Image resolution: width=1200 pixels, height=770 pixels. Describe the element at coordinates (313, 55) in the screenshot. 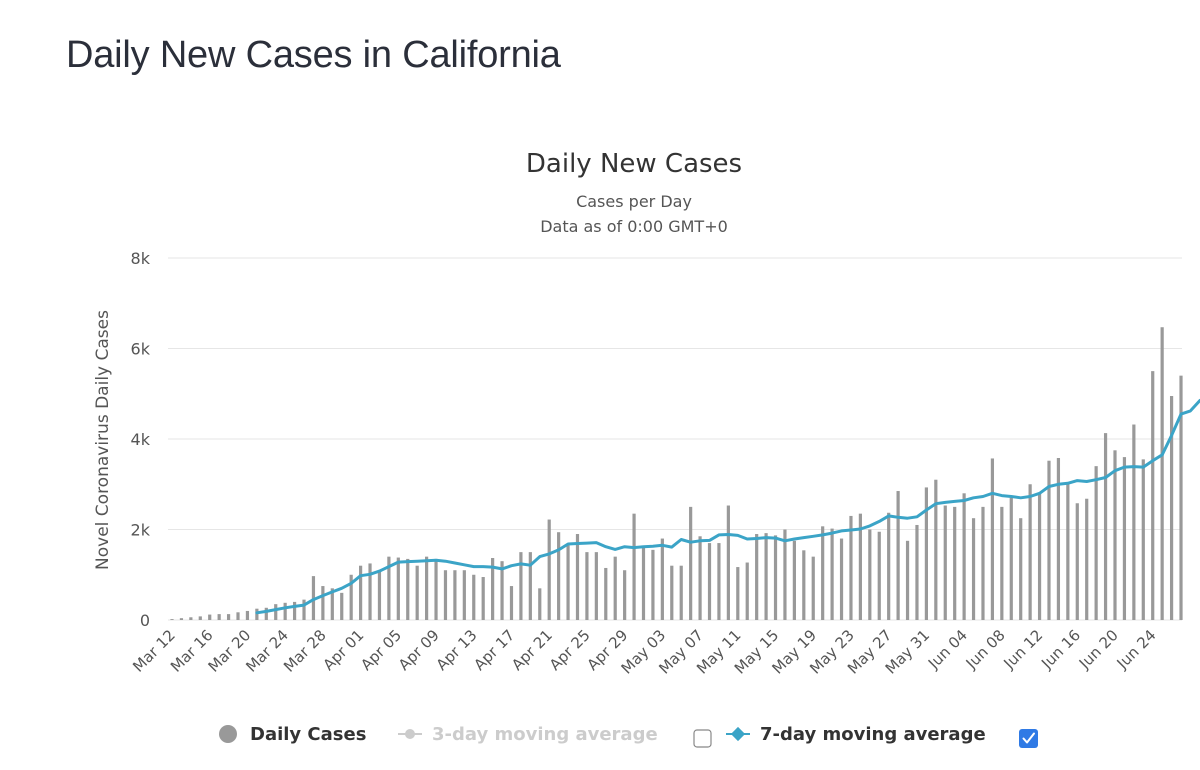

I see `page-title: Daily New Cases in California` at that location.